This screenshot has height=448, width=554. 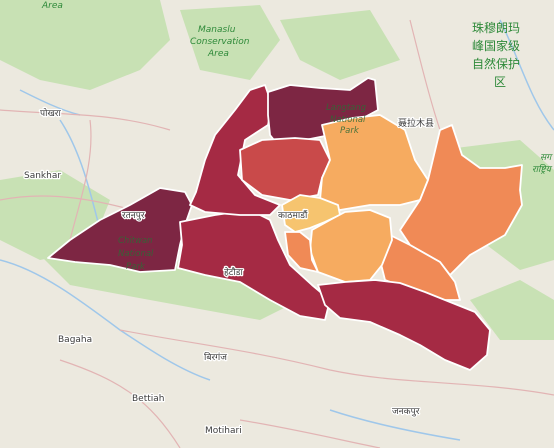 What do you see at coordinates (546, 158) in the screenshot?
I see `label-sagarmatha-1: सग` at bounding box center [546, 158].